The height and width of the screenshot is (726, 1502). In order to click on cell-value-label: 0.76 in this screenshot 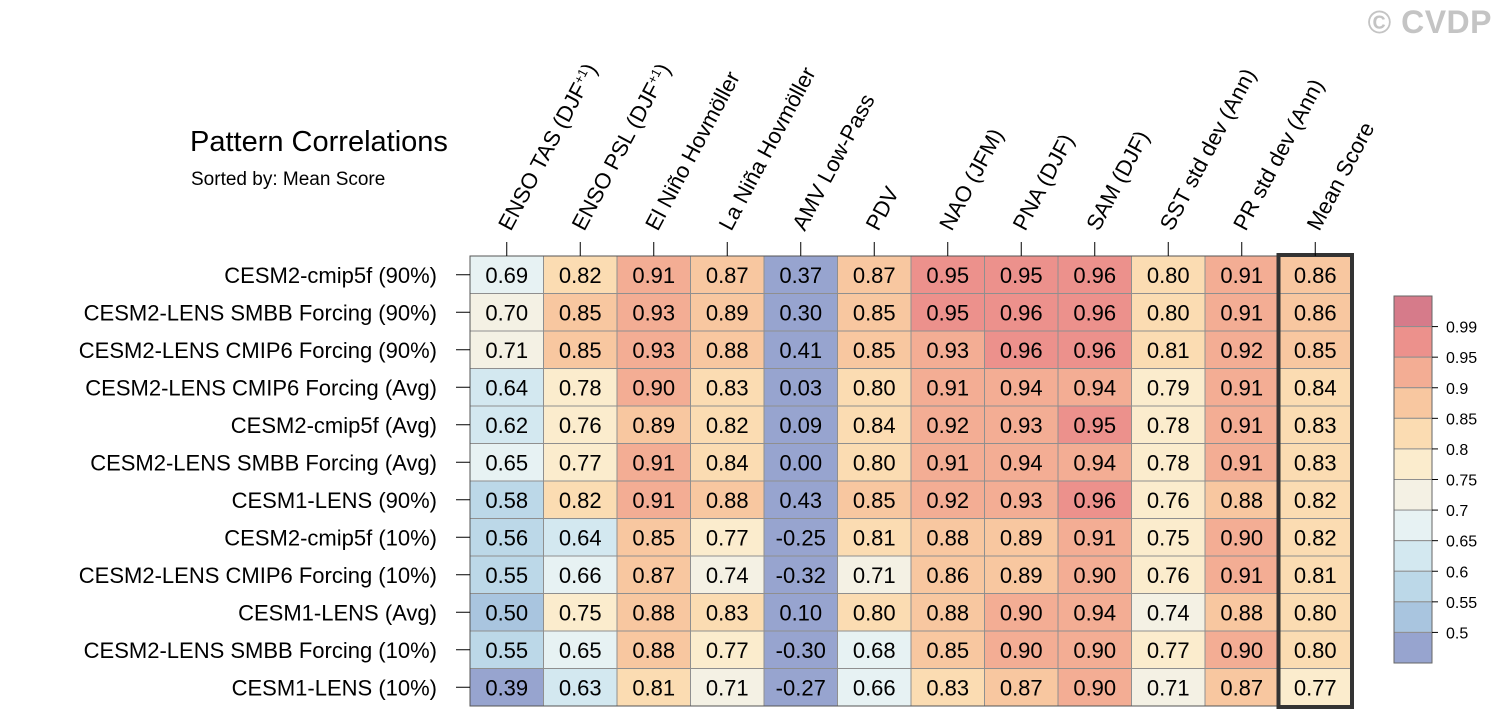, I will do `click(580, 425)`.